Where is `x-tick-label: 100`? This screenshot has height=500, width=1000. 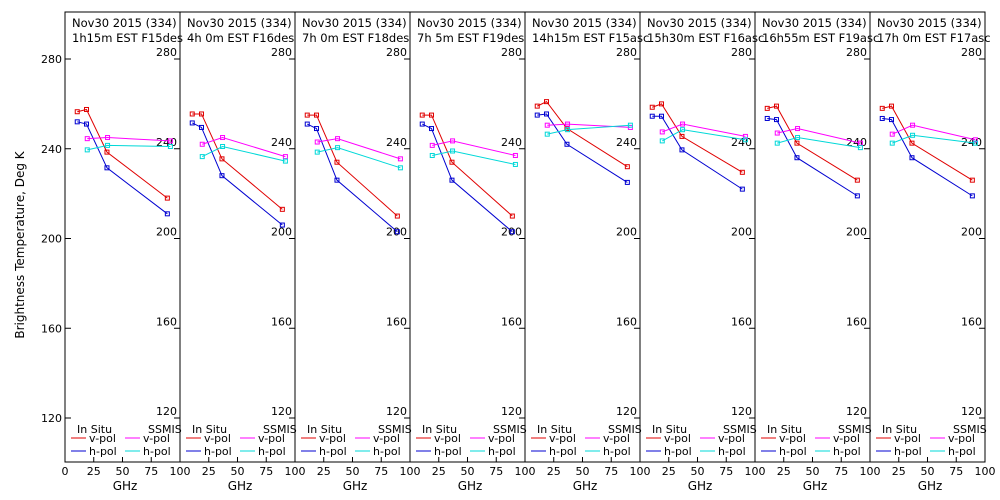
x-tick-label: 100 is located at coordinates (755, 471).